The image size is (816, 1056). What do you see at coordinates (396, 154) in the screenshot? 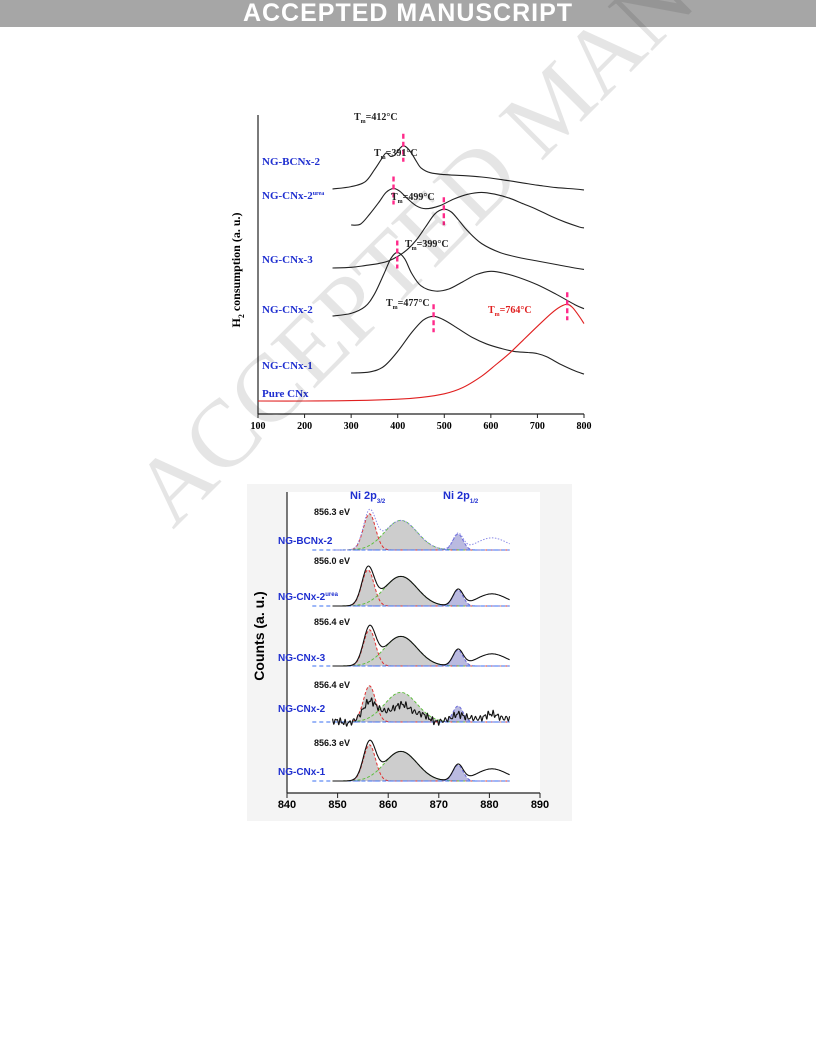
I see `tpr-peak-label: Tm=391°C` at bounding box center [396, 154].